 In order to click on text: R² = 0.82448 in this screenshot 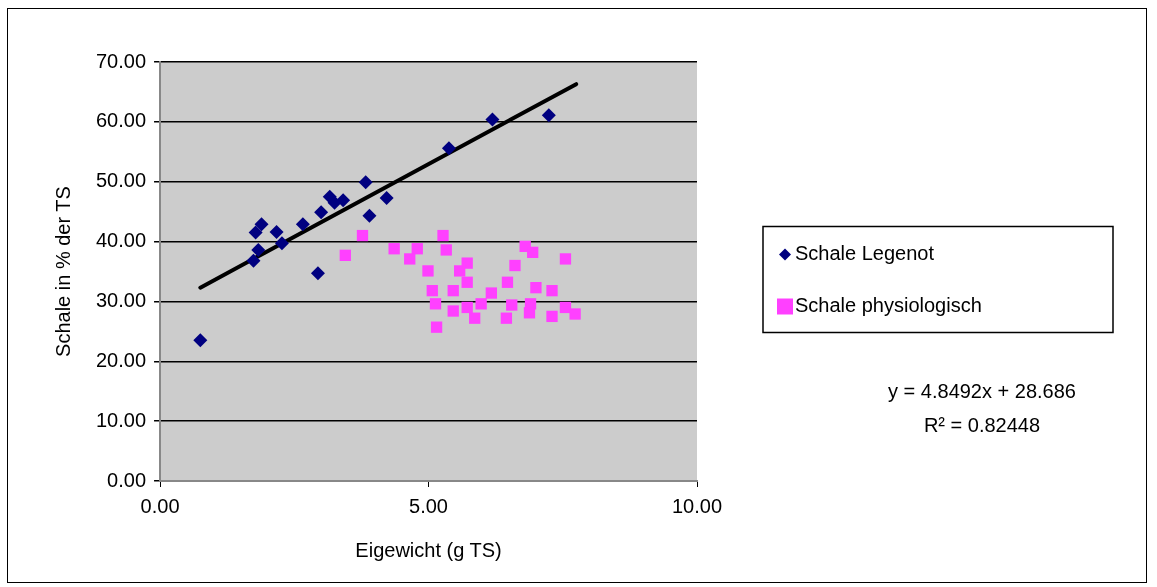, I will do `click(982, 424)`.